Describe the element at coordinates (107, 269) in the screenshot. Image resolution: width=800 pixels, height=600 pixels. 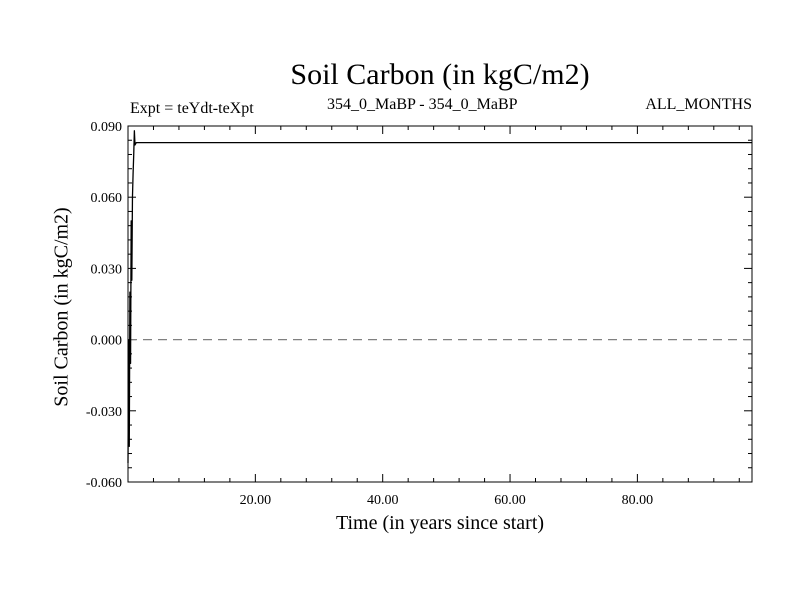
I see `y-tick-label: 0.030` at that location.